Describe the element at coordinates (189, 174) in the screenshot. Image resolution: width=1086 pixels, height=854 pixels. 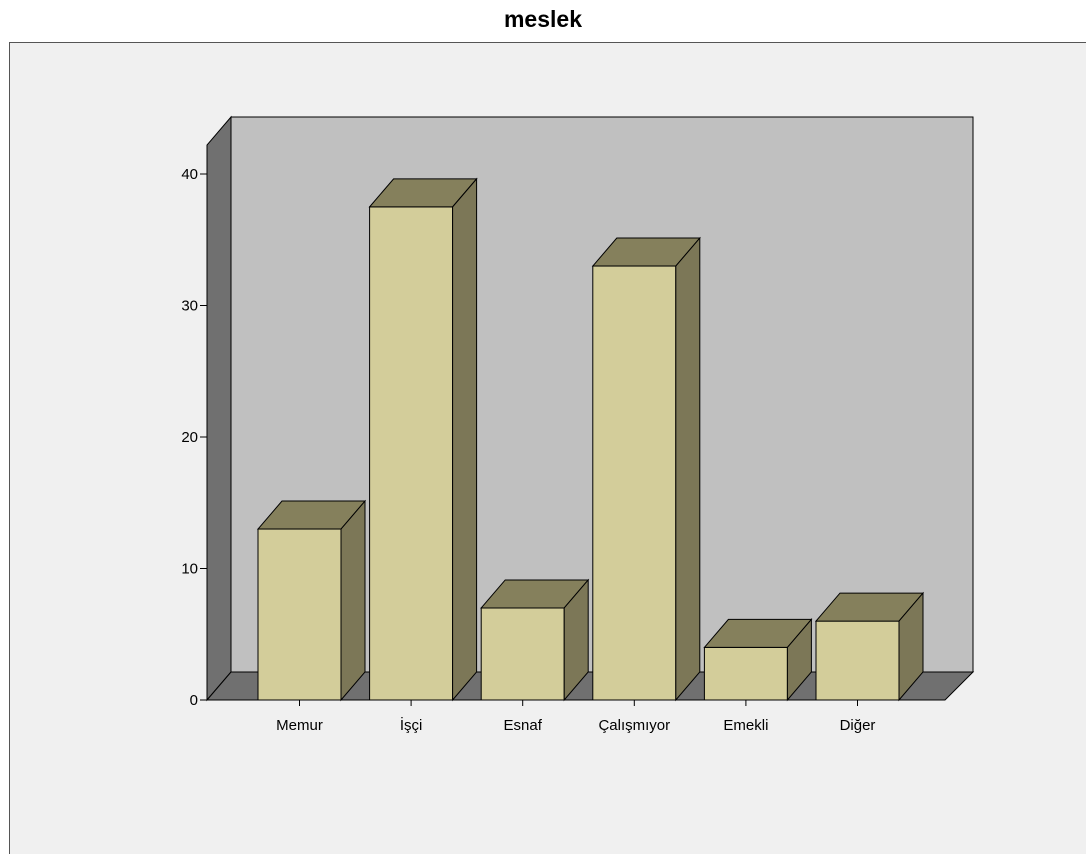
I see `y-tick-label: 40` at that location.